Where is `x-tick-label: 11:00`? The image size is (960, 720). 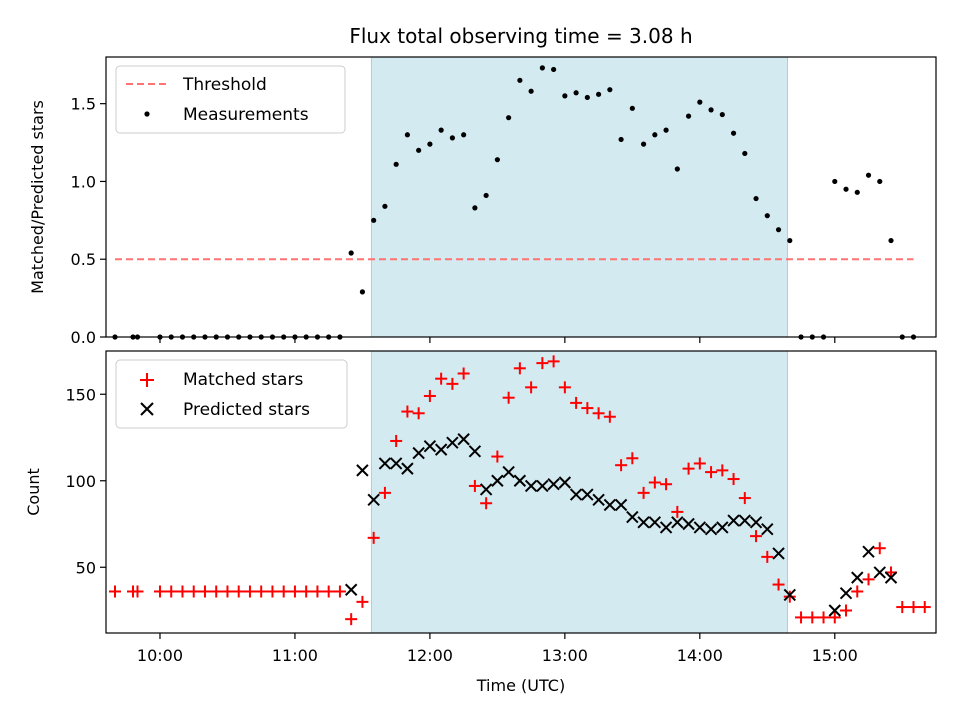 x-tick-label: 11:00 is located at coordinates (295, 655).